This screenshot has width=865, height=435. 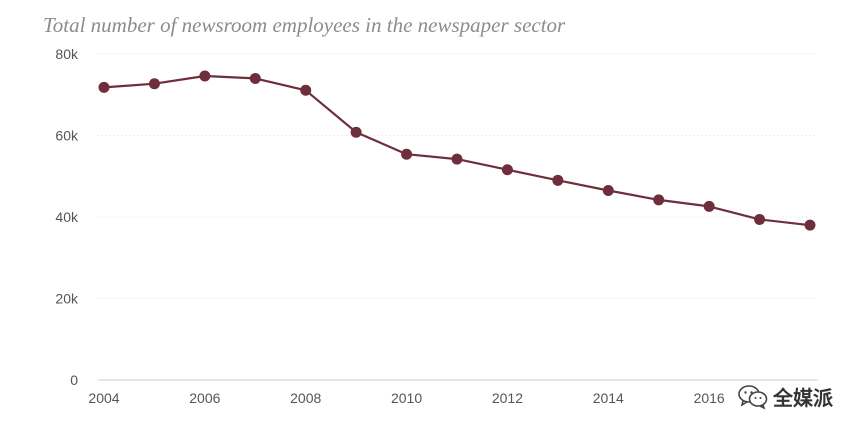 What do you see at coordinates (154, 84) in the screenshot?
I see `data-point-2005` at bounding box center [154, 84].